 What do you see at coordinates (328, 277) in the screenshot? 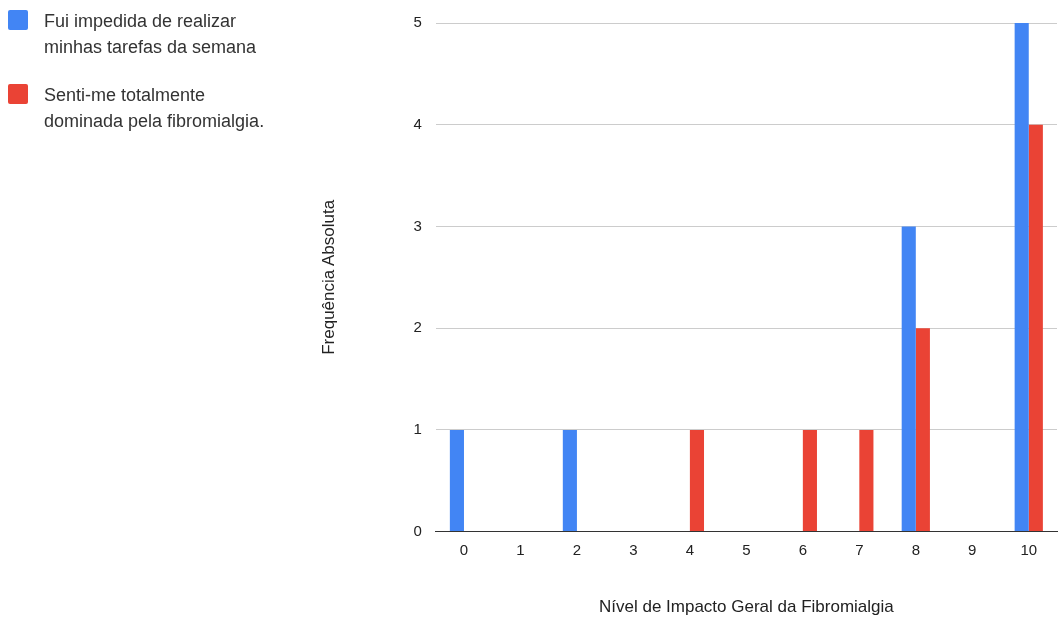
I see `y-axis-title: Frequência Absoluta` at bounding box center [328, 277].